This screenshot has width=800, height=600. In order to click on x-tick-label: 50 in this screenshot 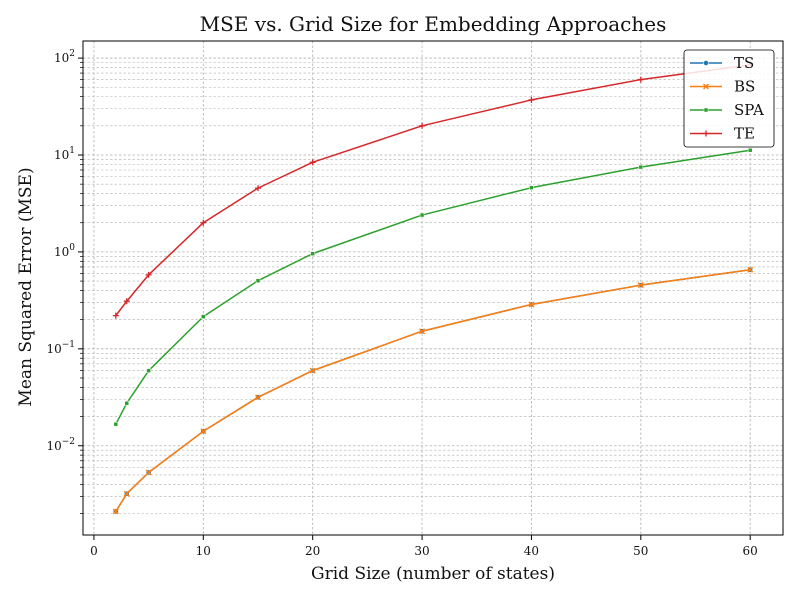, I will do `click(640, 551)`.